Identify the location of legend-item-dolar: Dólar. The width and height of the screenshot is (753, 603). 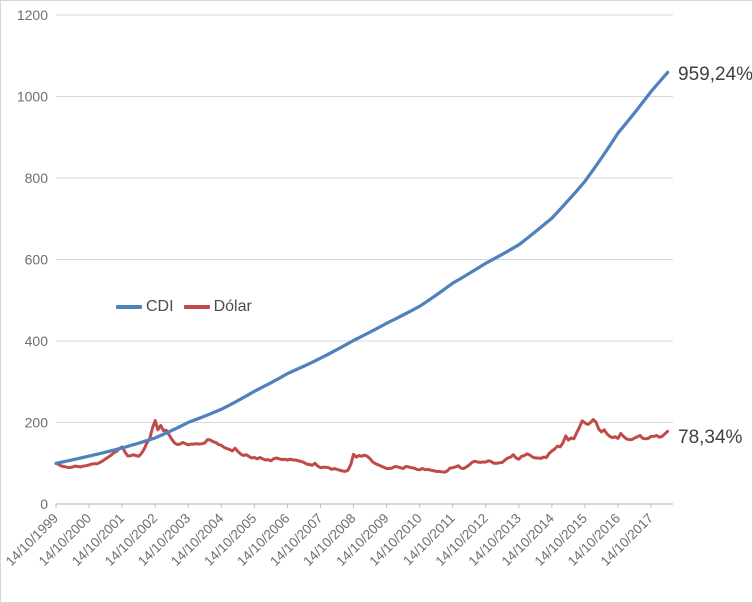
(217, 307).